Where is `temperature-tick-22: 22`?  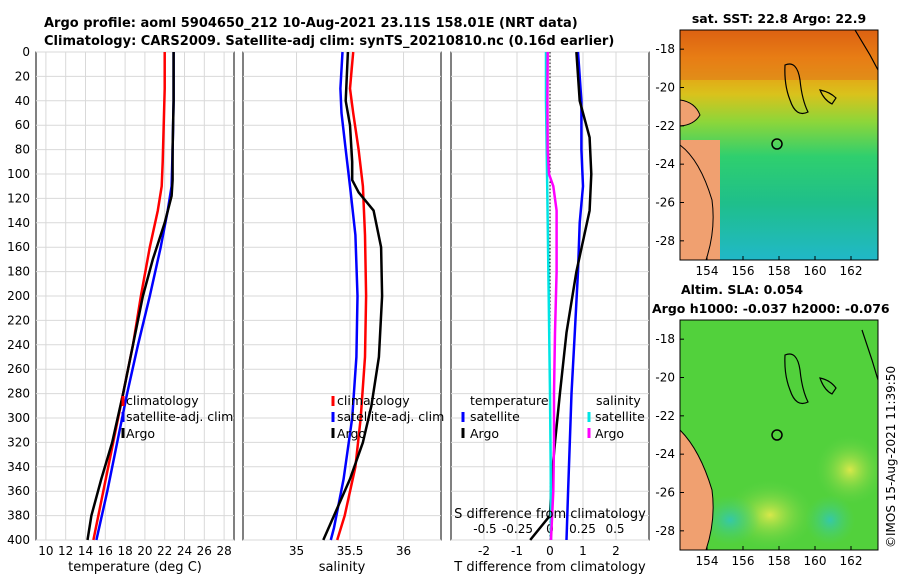 temperature-tick-22: 22 is located at coordinates (164, 551).